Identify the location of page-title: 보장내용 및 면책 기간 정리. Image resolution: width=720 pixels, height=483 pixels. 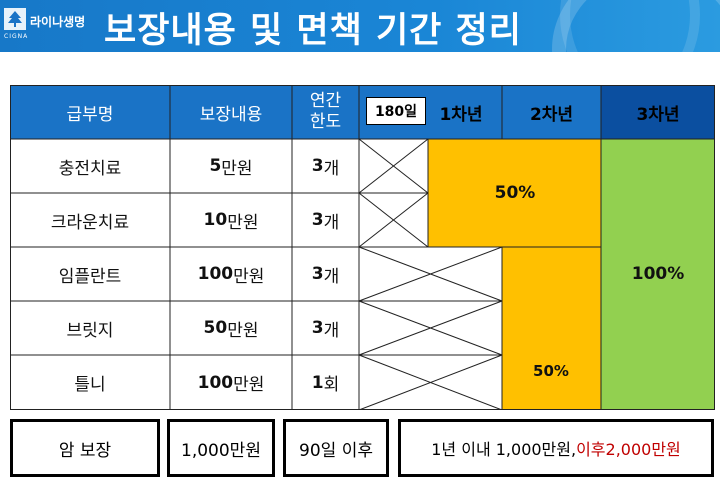
(313, 31).